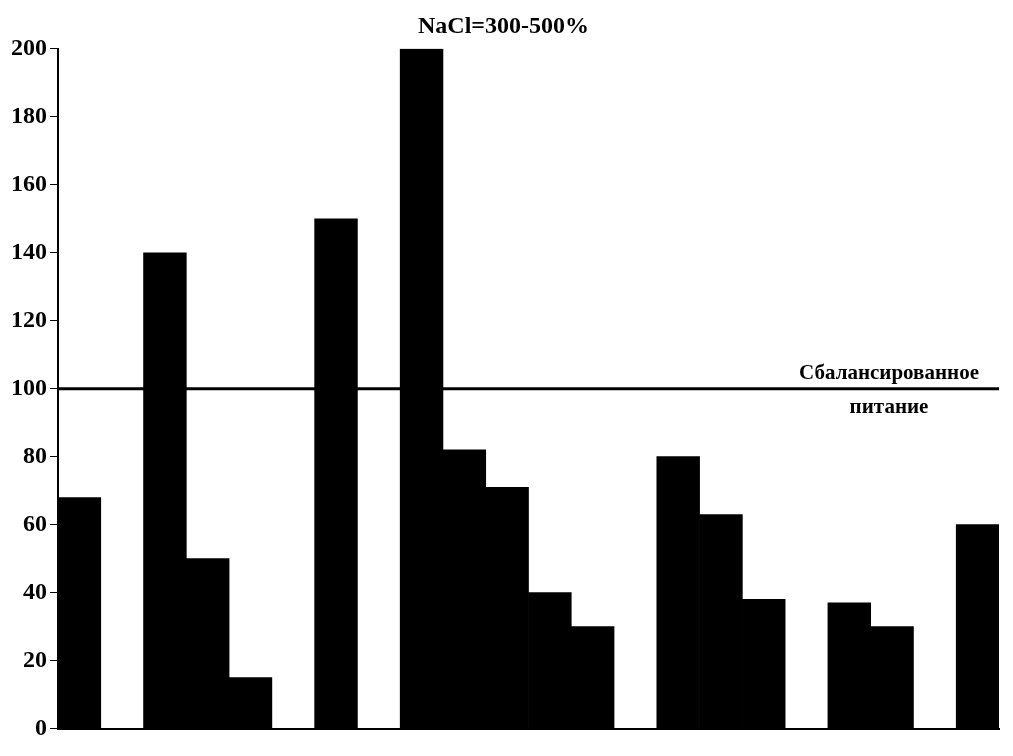 This screenshot has height=756, width=1013. Describe the element at coordinates (29, 318) in the screenshot. I see `y-tick-label: 120` at that location.